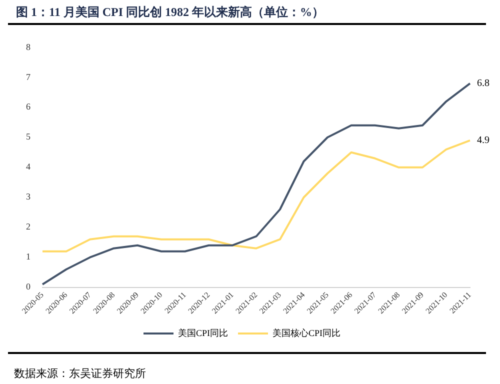 The image size is (500, 384). What do you see at coordinates (28, 77) in the screenshot?
I see `y-tick-label: 7` at bounding box center [28, 77].